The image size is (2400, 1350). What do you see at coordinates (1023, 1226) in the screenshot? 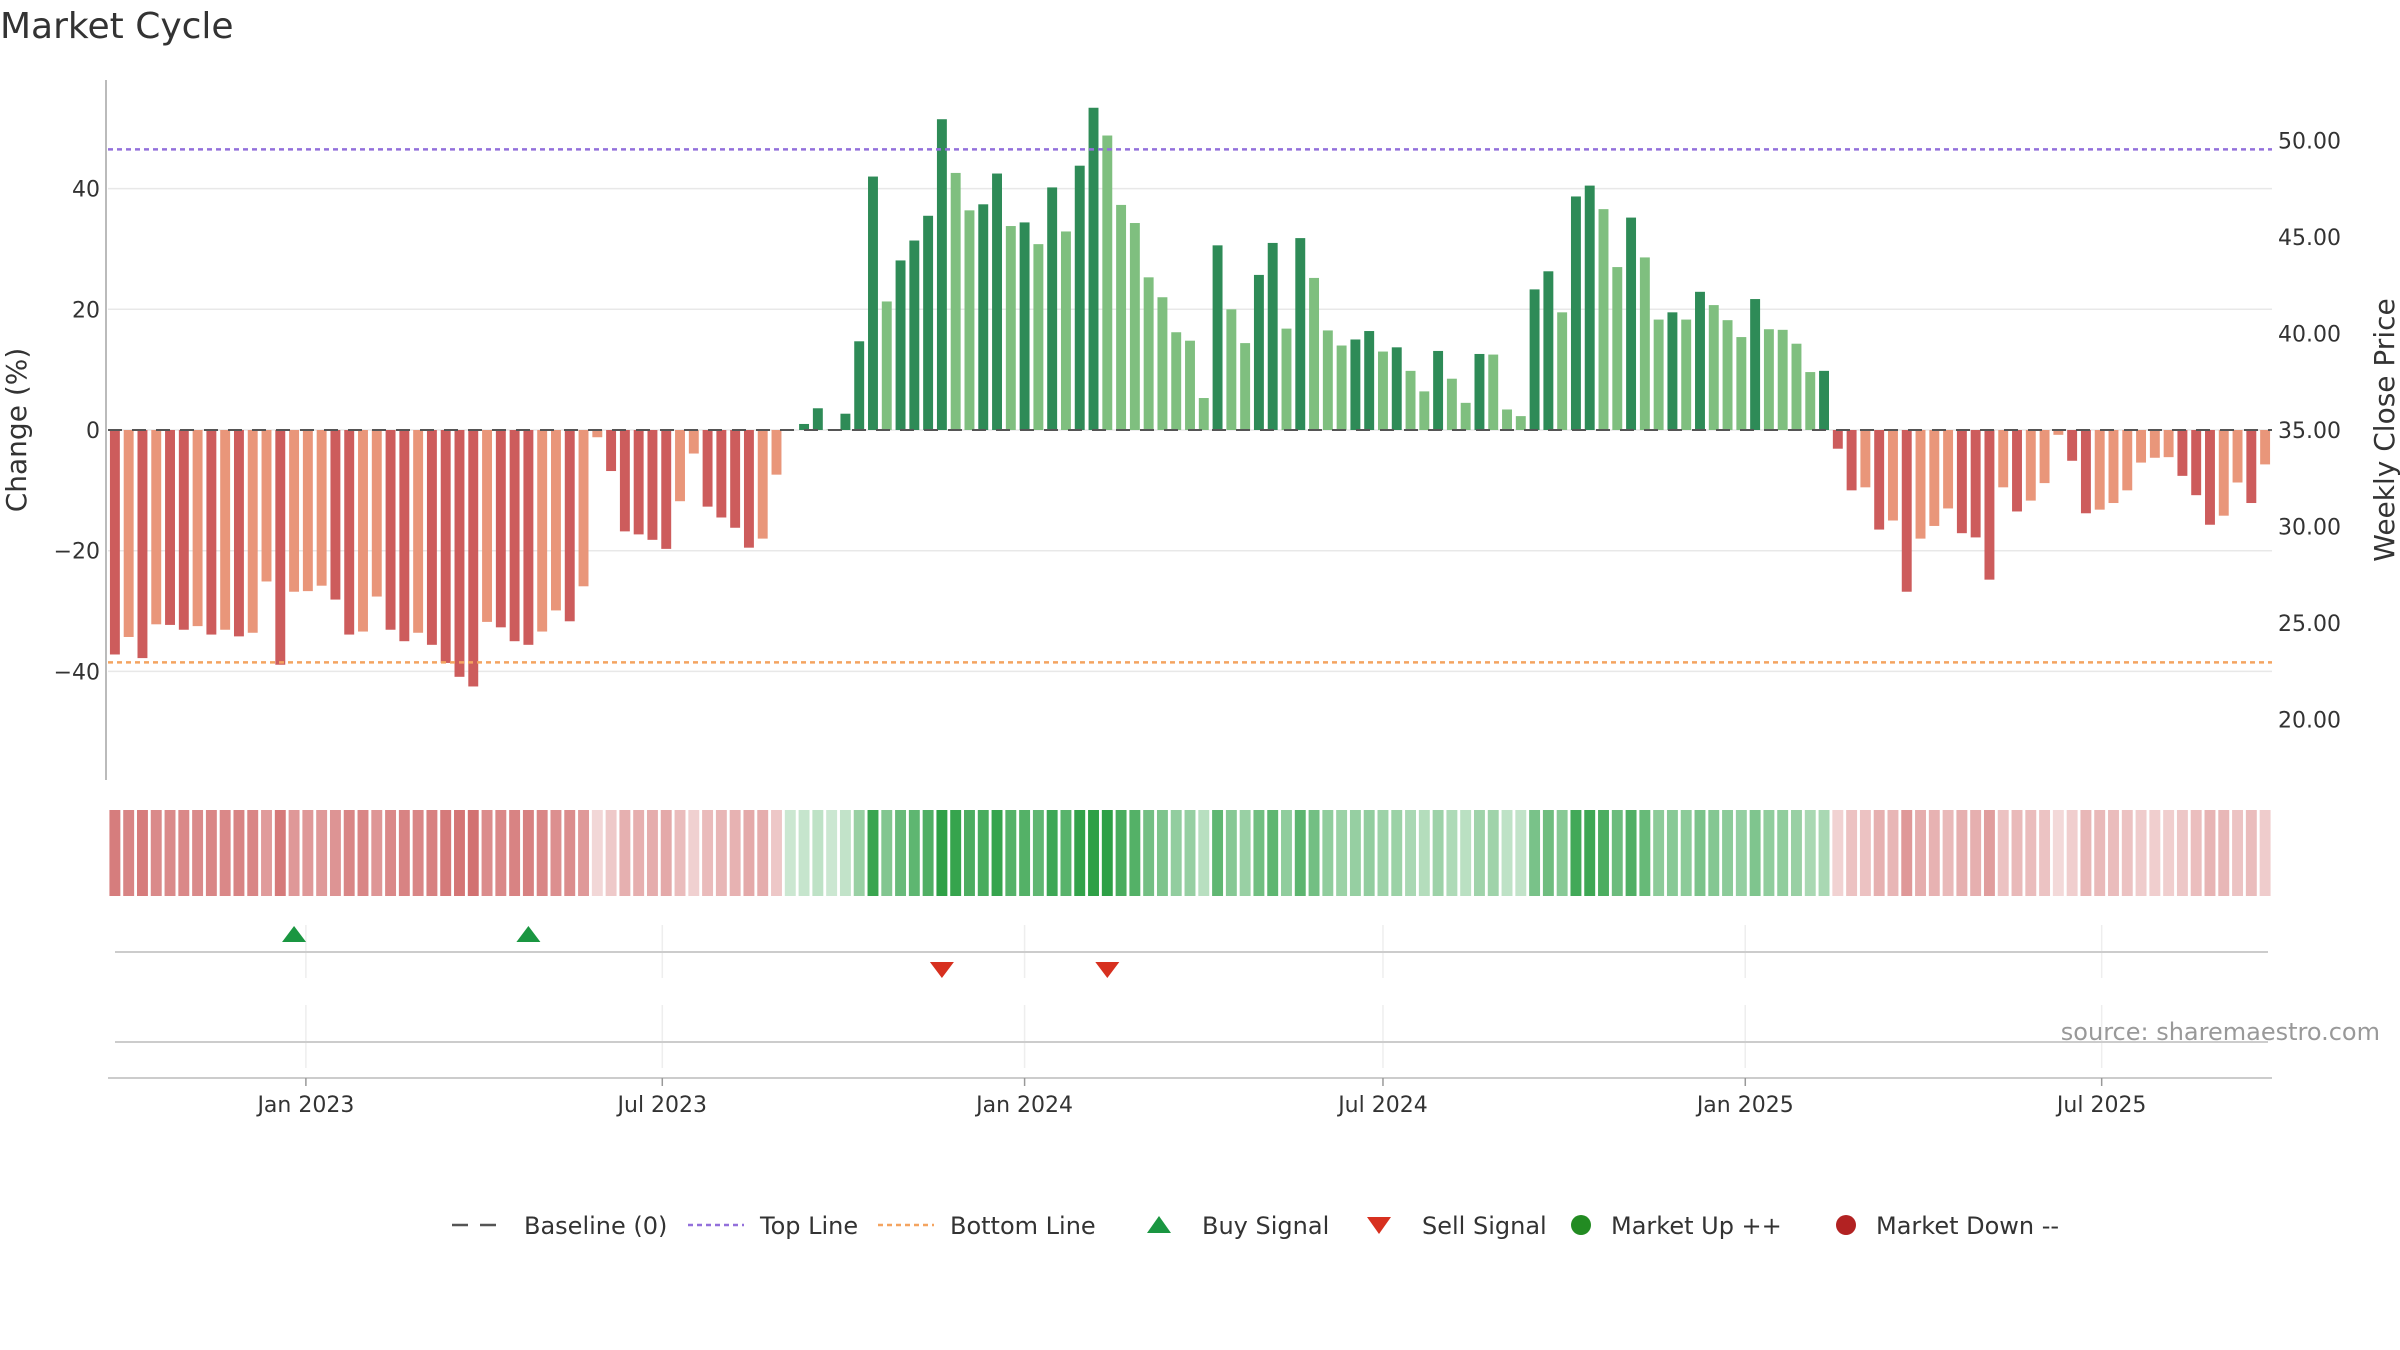
I see `legend-label: Bottom Line` at bounding box center [1023, 1226].